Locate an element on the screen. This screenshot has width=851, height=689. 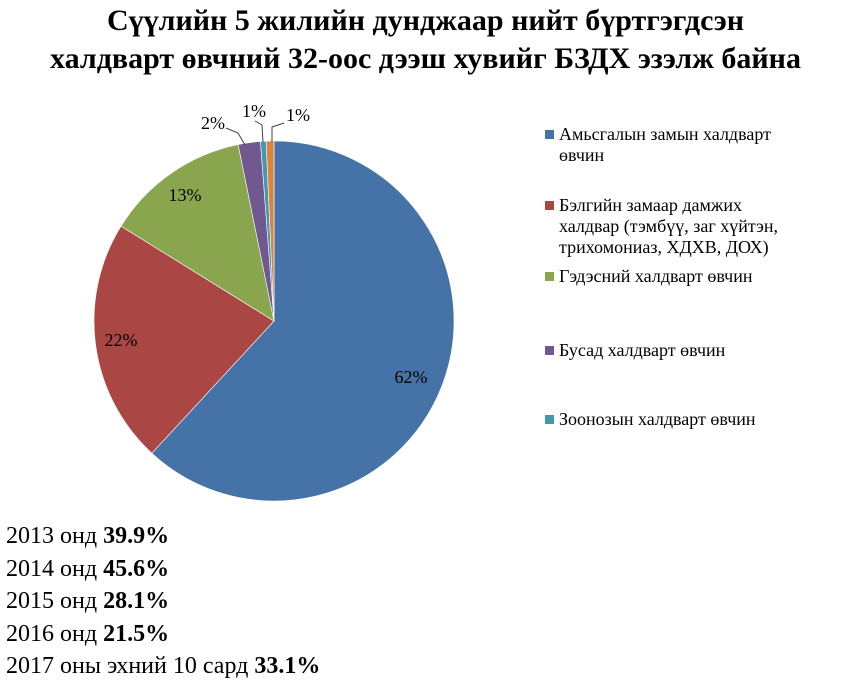
legend-item-4: Бусад халдварт өвчин is located at coordinates (695, 350).